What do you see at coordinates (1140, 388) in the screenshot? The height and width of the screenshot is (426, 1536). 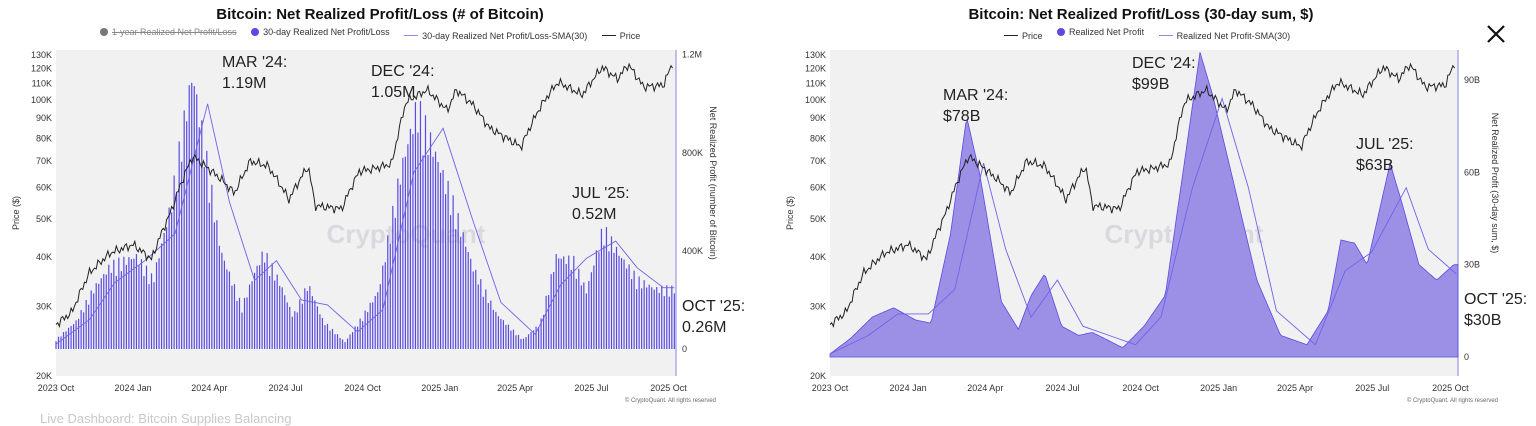 I see `x-tick-label: 2024 Oct` at bounding box center [1140, 388].